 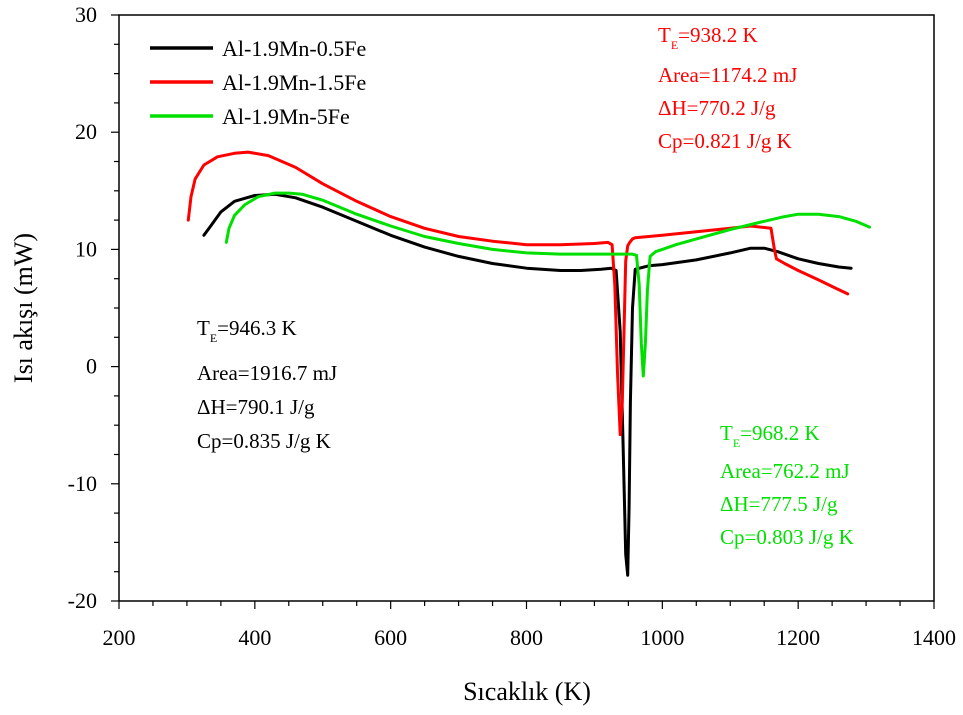 What do you see at coordinates (86, 131) in the screenshot?
I see `y-tick-label: 20` at bounding box center [86, 131].